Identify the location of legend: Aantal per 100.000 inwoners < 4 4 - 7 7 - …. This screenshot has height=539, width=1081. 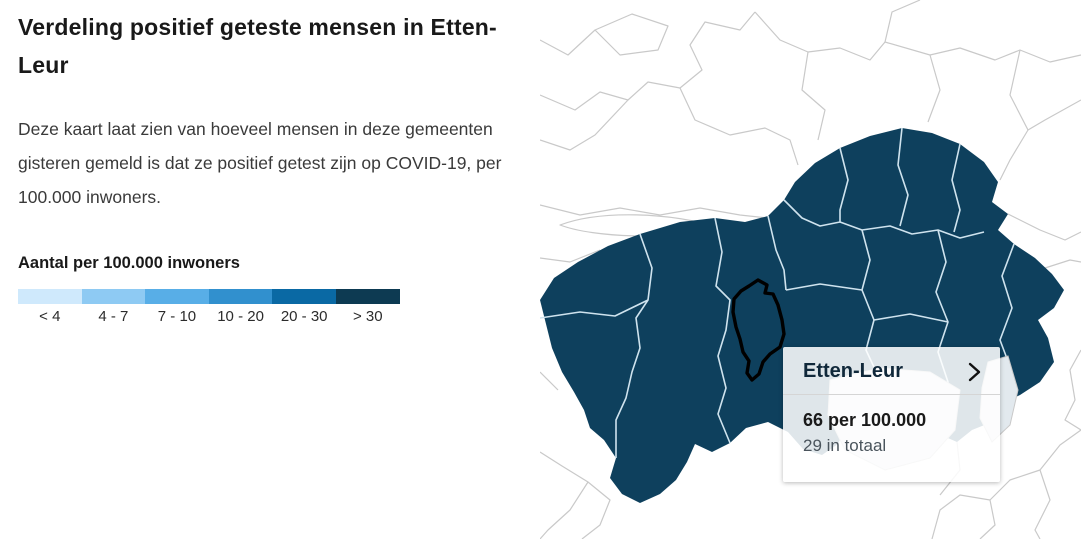
(273, 289).